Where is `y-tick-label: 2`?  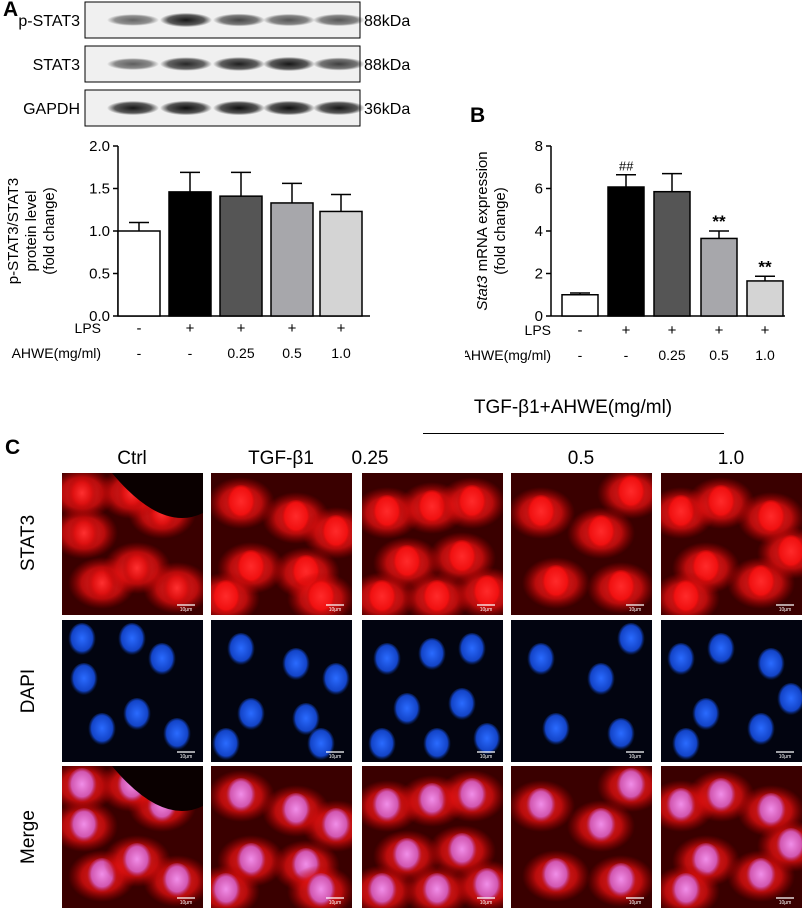
y-tick-label: 2 is located at coordinates (539, 274).